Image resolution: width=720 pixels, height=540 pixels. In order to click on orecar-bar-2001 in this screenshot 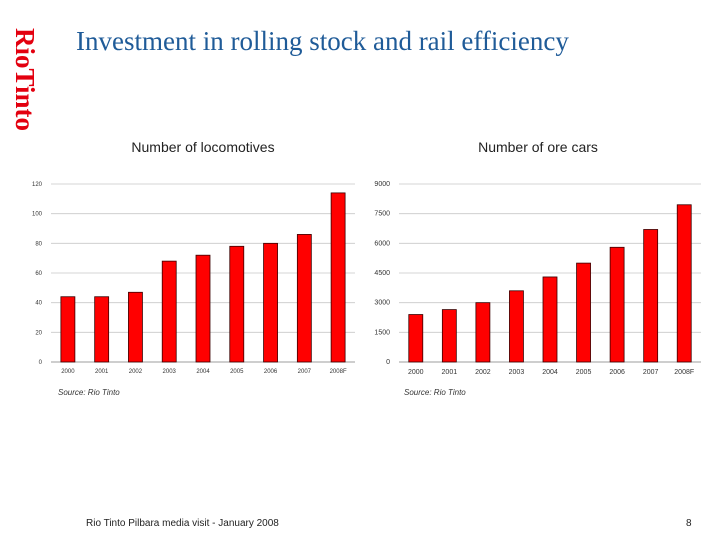, I will do `click(449, 336)`.